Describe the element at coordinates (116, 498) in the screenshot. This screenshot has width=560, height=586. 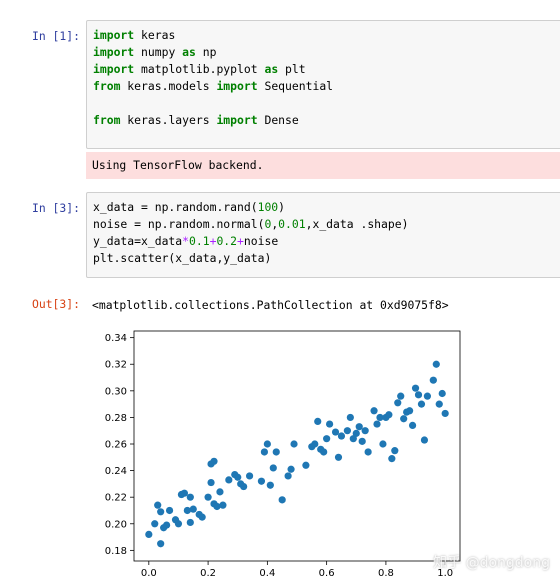
I see `y-tick-label: 0.22` at that location.